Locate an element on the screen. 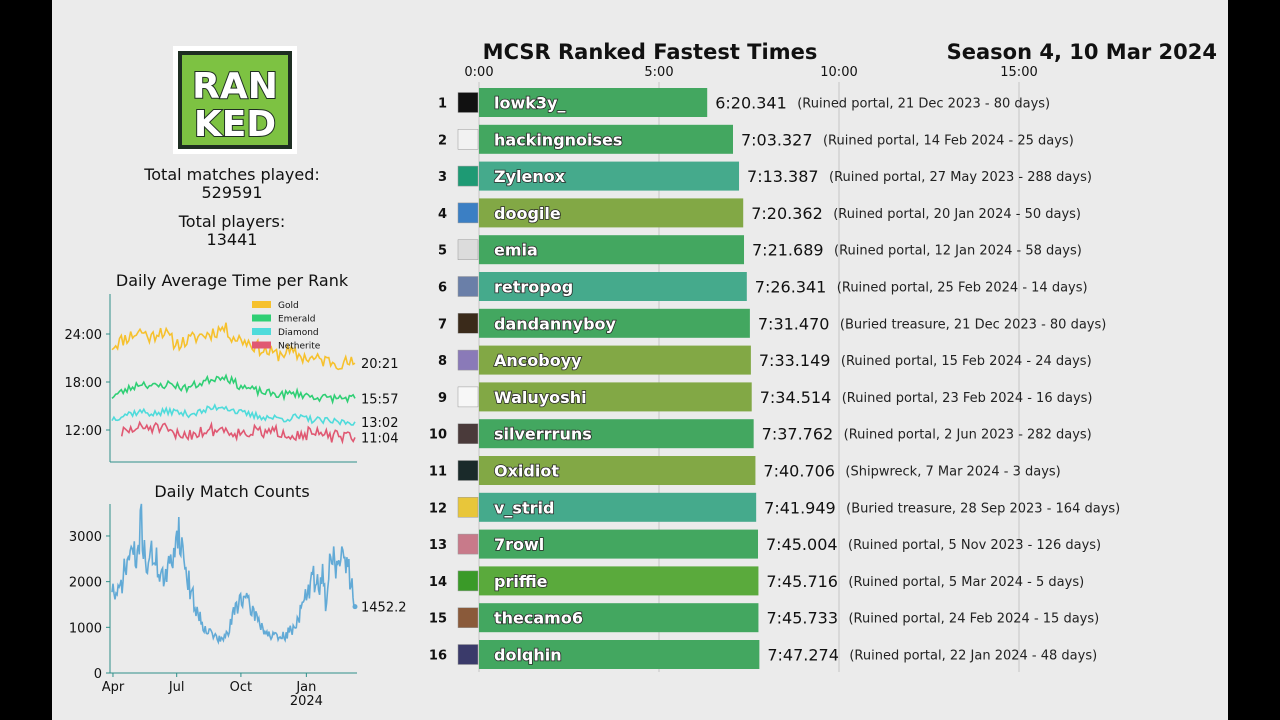 The width and height of the screenshot is (1280, 720). total-players-block: Total players: 13441 is located at coordinates (232, 231).